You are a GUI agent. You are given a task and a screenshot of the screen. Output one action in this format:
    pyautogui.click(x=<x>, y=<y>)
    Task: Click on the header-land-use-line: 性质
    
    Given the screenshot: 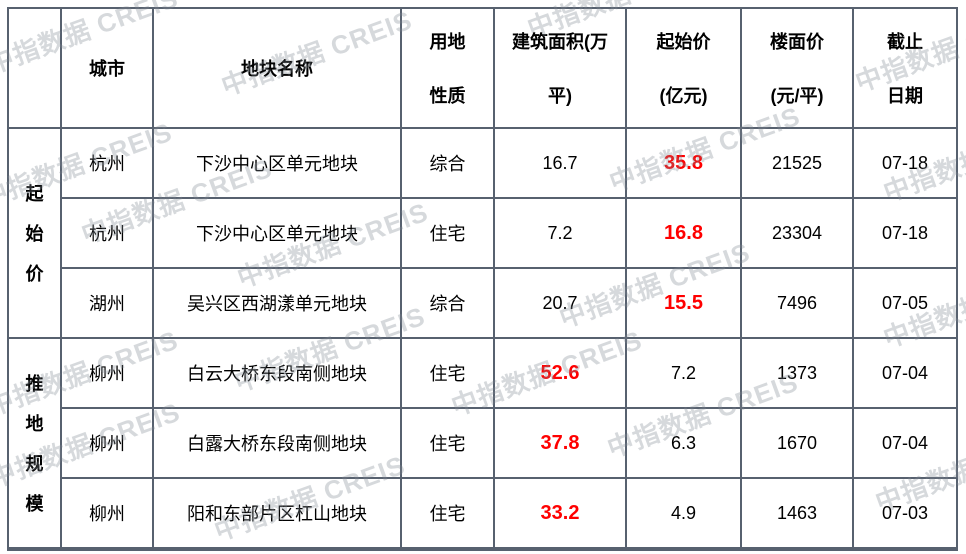 What is the action you would take?
    pyautogui.click(x=447, y=96)
    